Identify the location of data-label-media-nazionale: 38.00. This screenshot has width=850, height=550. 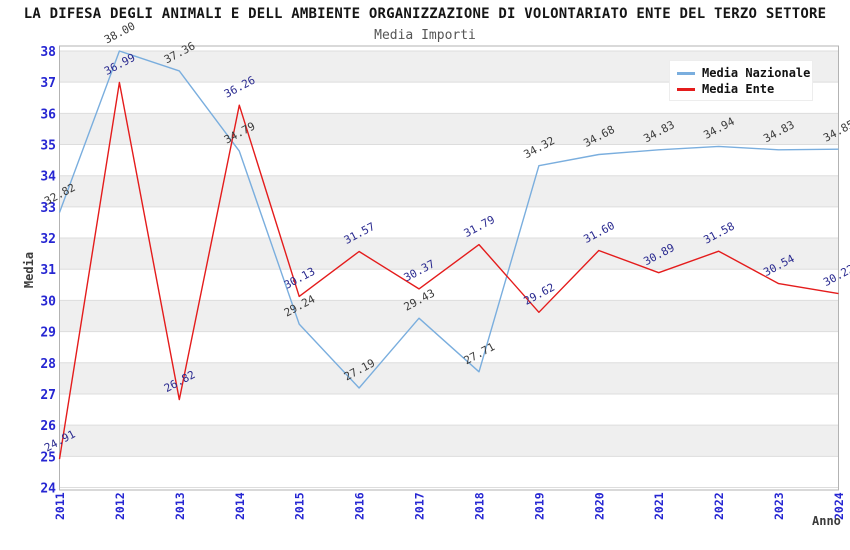
(119, 32).